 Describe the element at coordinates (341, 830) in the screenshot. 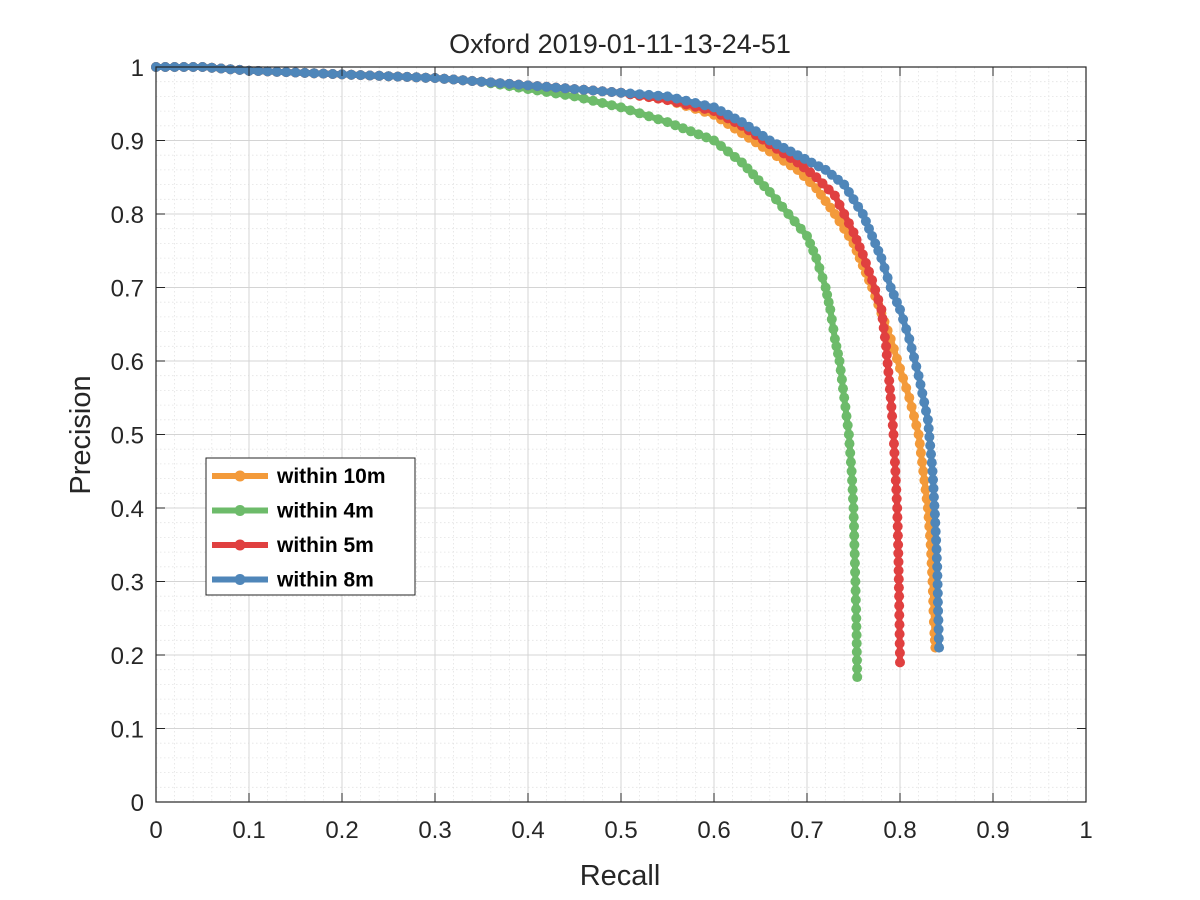

I see `x-tick-label: 0.2` at that location.